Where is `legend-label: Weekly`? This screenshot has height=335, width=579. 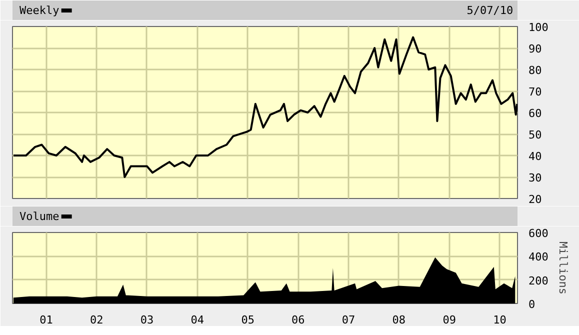 legend-label: Weekly is located at coordinates (39, 10).